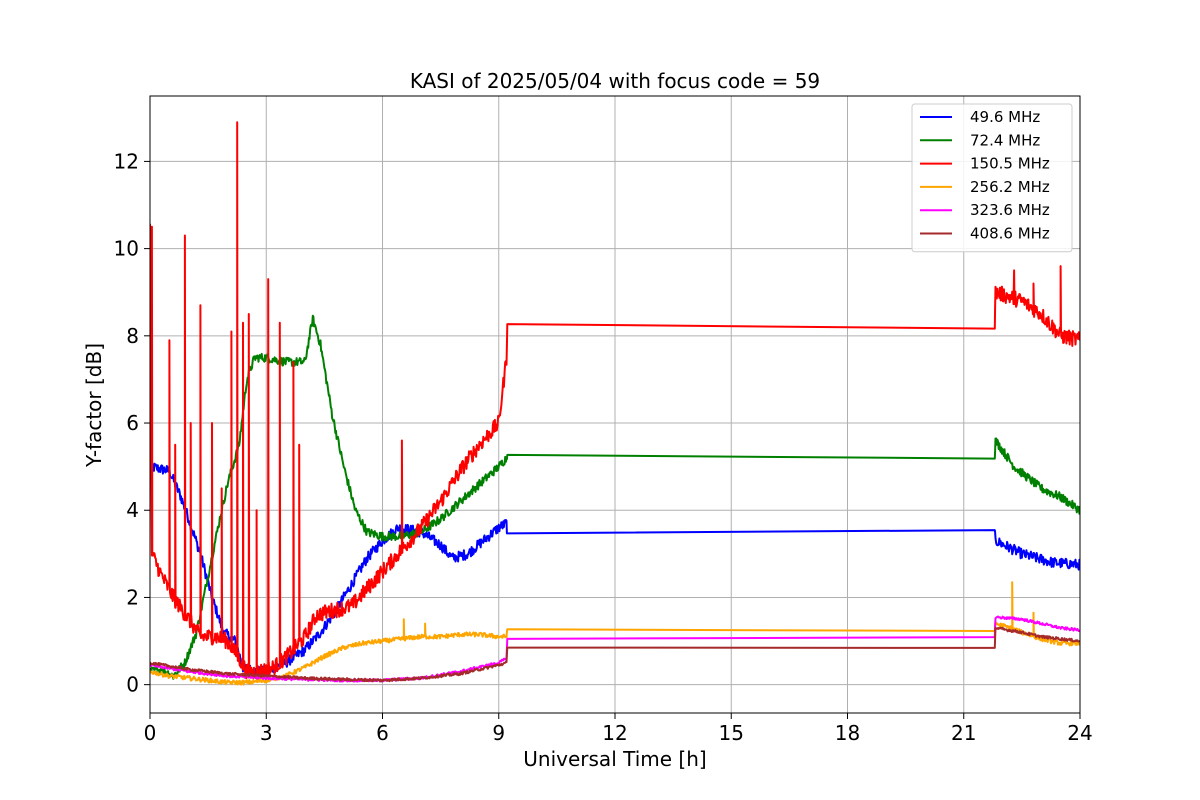 The width and height of the screenshot is (1200, 800). I want to click on x-tick-label-4: 12, so click(614, 733).